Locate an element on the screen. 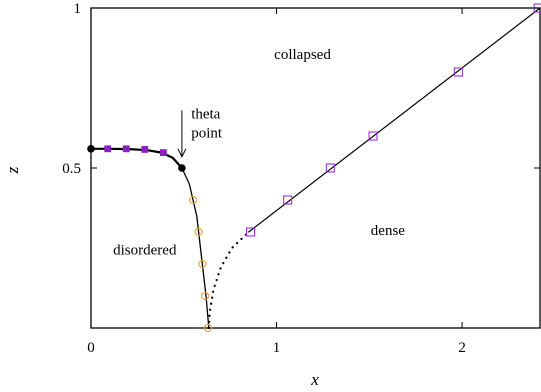  region-label-disordered: disordered is located at coordinates (145, 250).